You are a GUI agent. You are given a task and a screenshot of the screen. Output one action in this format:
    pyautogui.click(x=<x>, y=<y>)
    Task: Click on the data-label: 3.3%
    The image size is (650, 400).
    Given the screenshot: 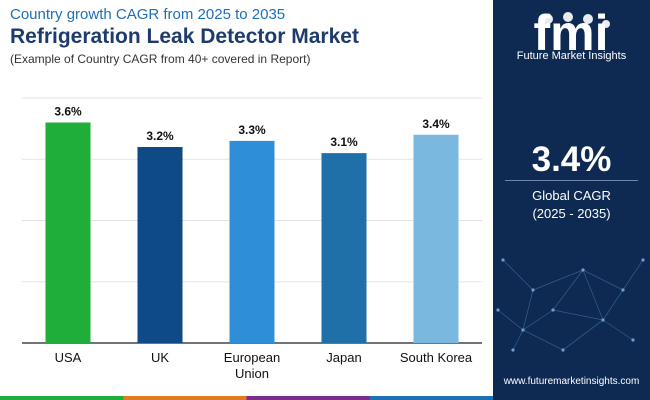 What is the action you would take?
    pyautogui.click(x=252, y=130)
    